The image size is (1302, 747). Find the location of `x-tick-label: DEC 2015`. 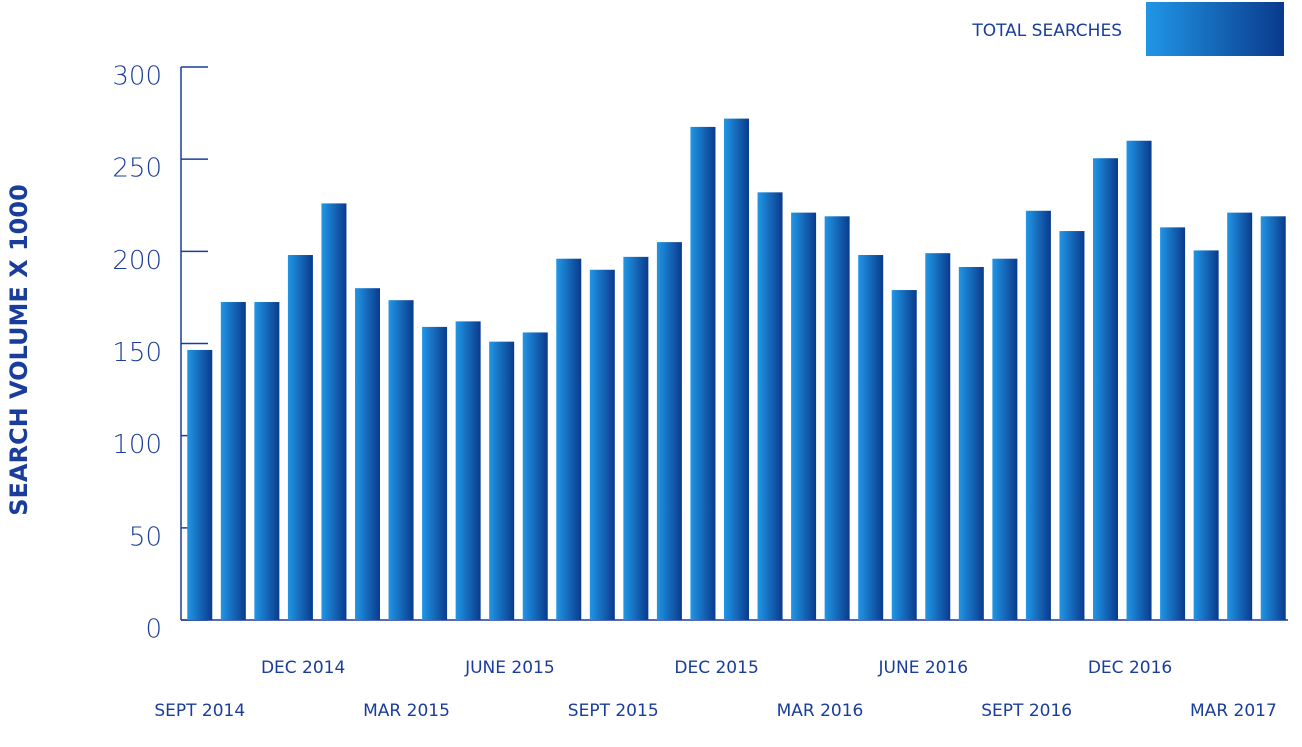

x-tick-label: DEC 2015 is located at coordinates (716, 668).